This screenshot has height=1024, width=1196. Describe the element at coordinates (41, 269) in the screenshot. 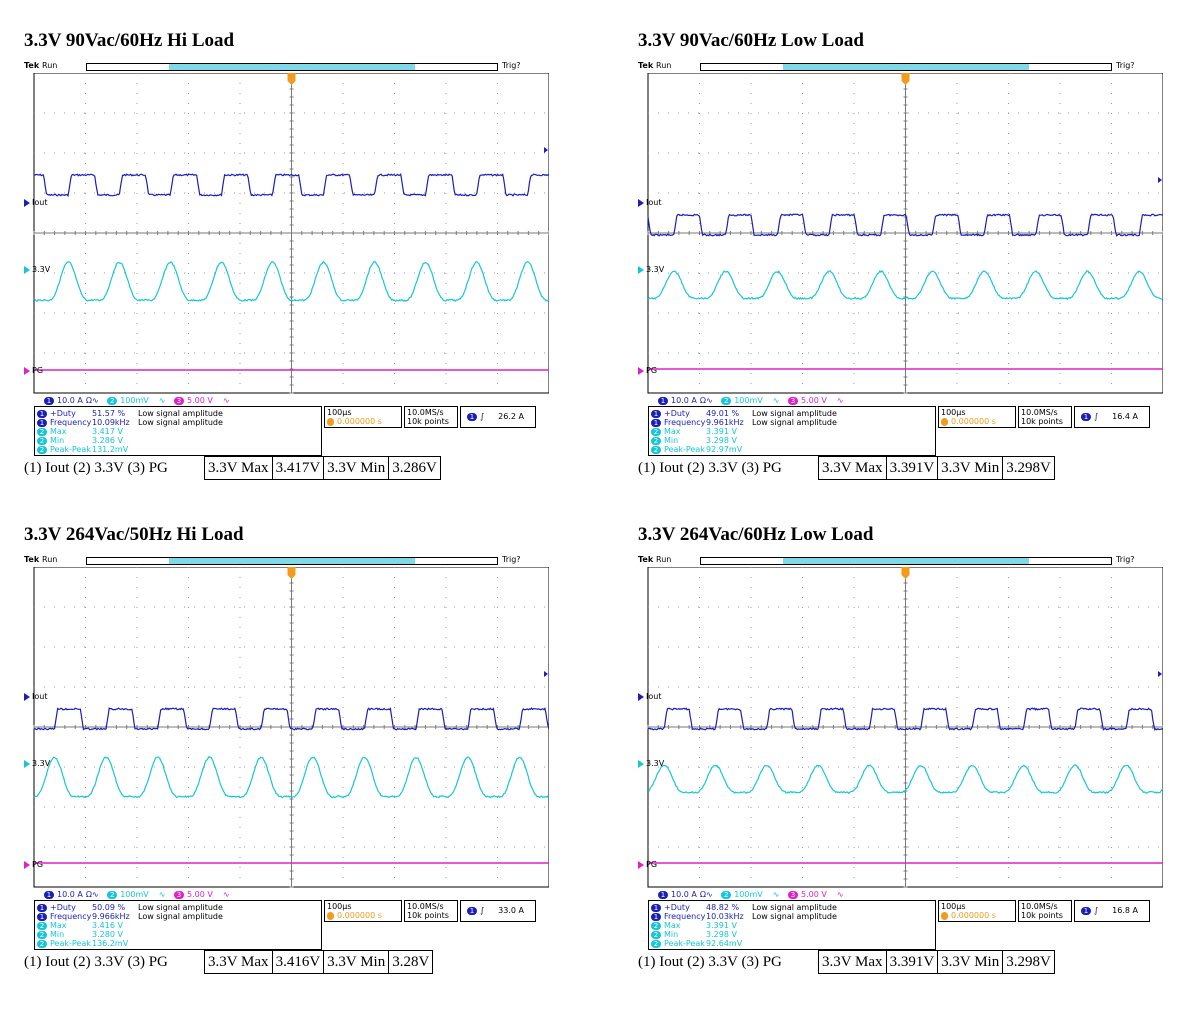

I see `v33-label: 3.3V` at that location.